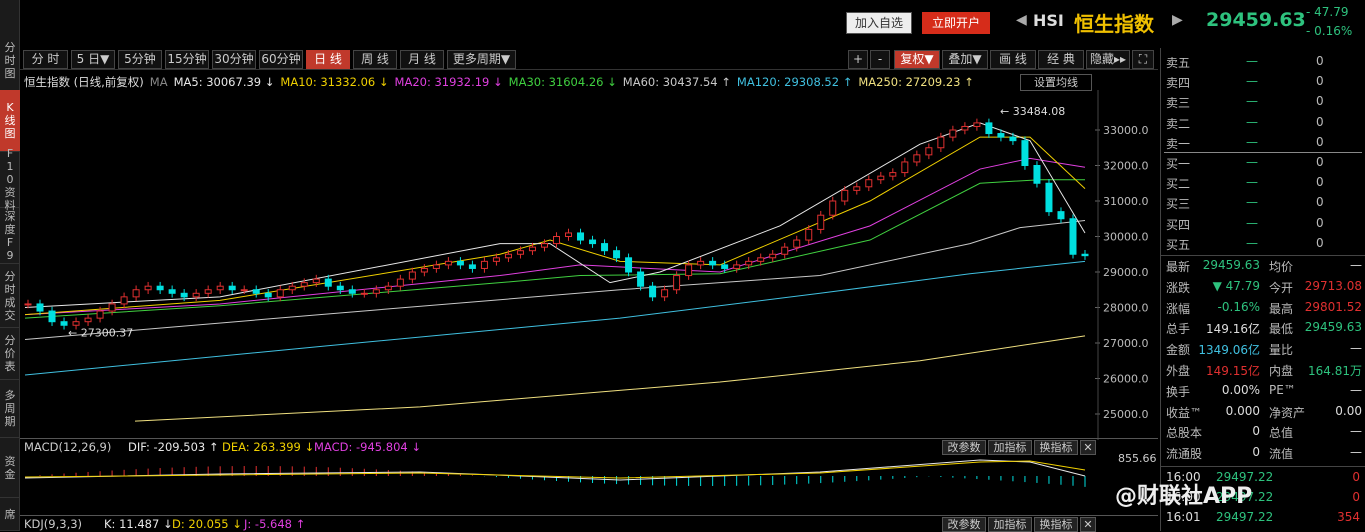  What do you see at coordinates (858, 59) in the screenshot?
I see `chart-tool-0: +` at bounding box center [858, 59].